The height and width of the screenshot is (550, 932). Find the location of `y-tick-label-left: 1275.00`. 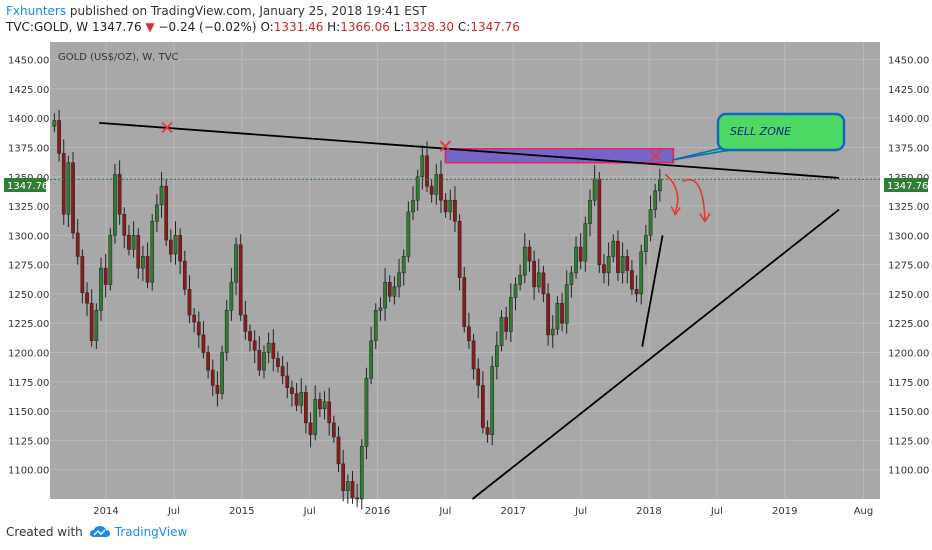

y-tick-label-left: 1275.00 is located at coordinates (28, 266).